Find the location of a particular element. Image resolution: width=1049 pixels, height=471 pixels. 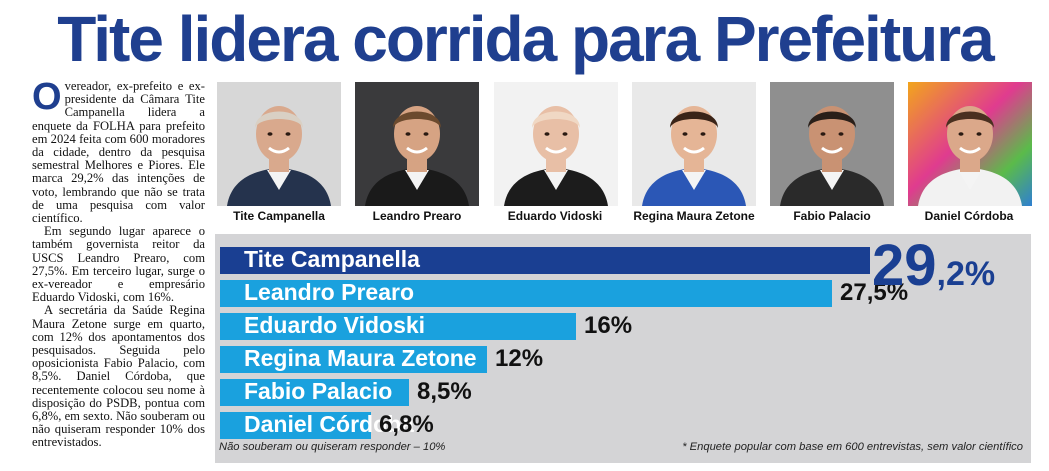

chart-bar-label: Tite Campanella is located at coordinates (332, 259).